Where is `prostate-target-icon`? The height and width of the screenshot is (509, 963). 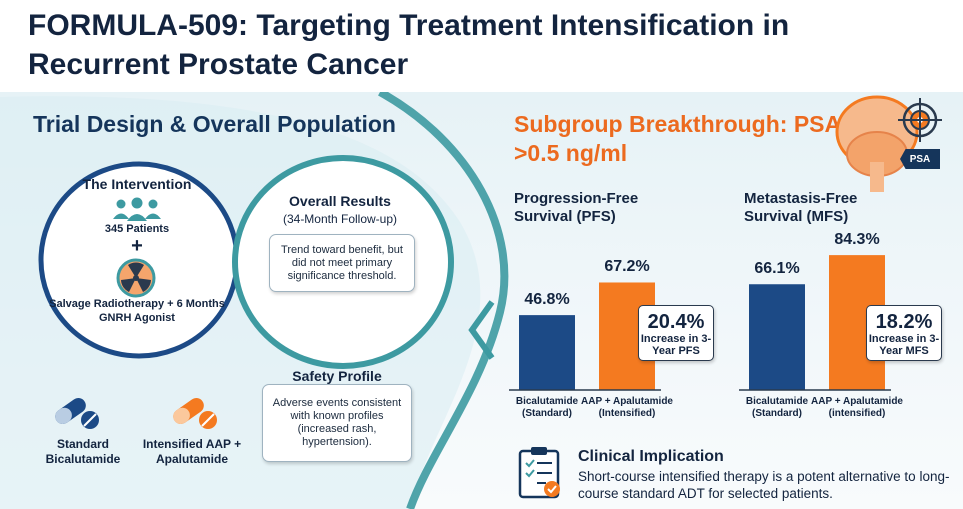 prostate-target-icon is located at coordinates (888, 143).